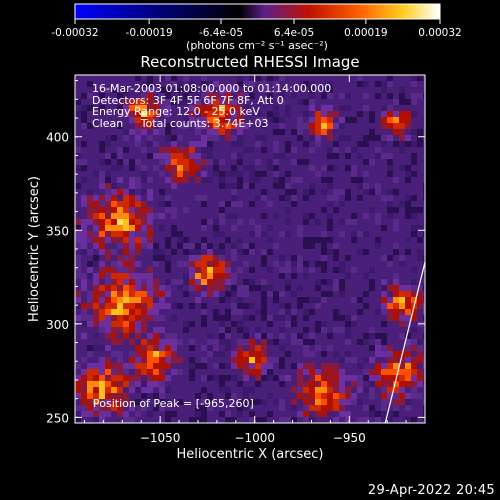 The height and width of the screenshot is (500, 500). I want to click on y-axis-label: Heliocentric Y (arcsec), so click(34, 249).